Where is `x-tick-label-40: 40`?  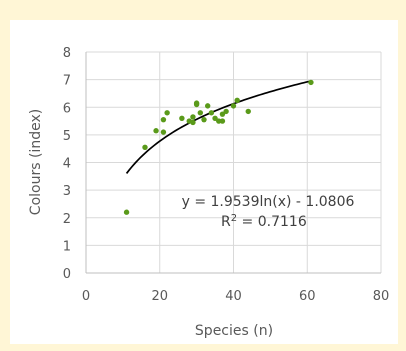 x-tick-label-40: 40 is located at coordinates (233, 296).